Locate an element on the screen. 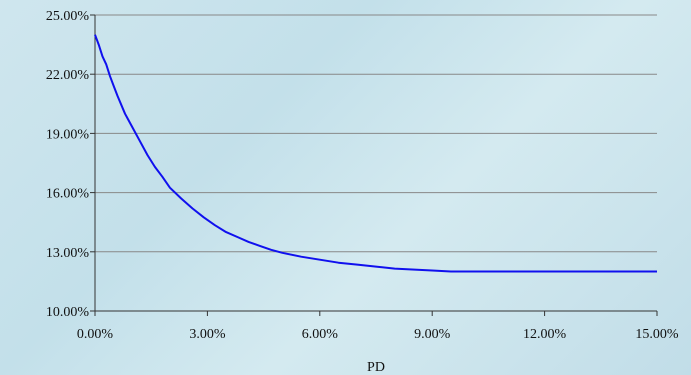 The image size is (691, 375). x-tick-label: 3.00% is located at coordinates (207, 334).